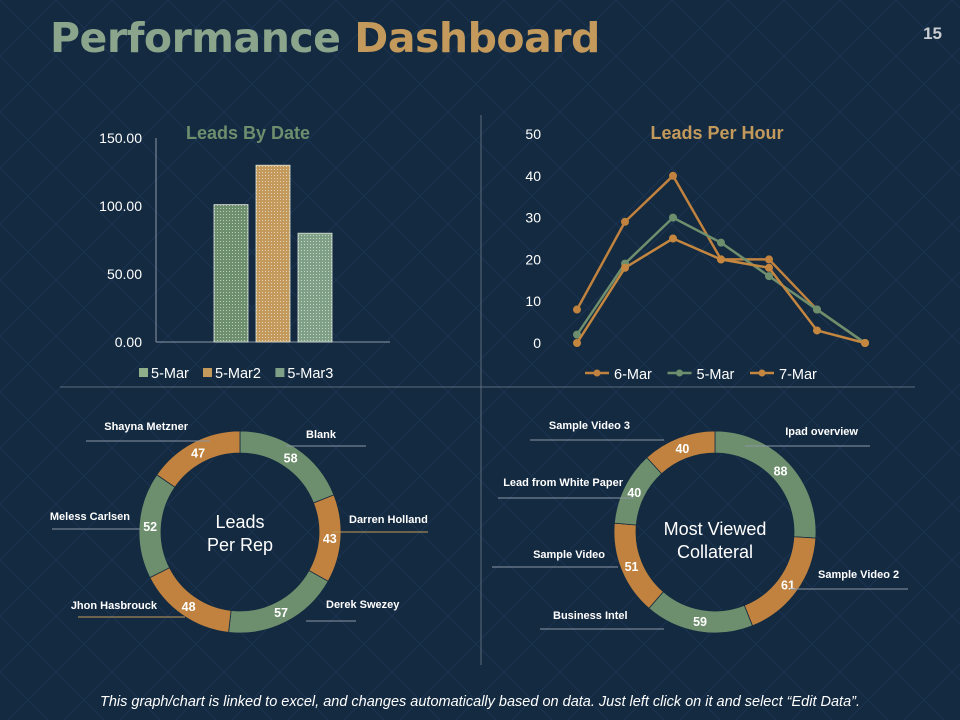 The image size is (960, 720). What do you see at coordinates (720, 291) in the screenshot?
I see `line-series-7-Mar` at bounding box center [720, 291].